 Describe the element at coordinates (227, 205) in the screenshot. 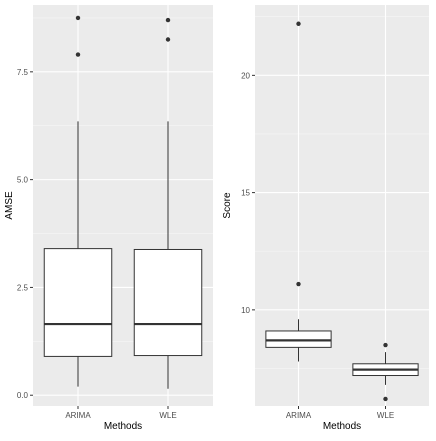

I see `y-axis-title: Score` at that location.